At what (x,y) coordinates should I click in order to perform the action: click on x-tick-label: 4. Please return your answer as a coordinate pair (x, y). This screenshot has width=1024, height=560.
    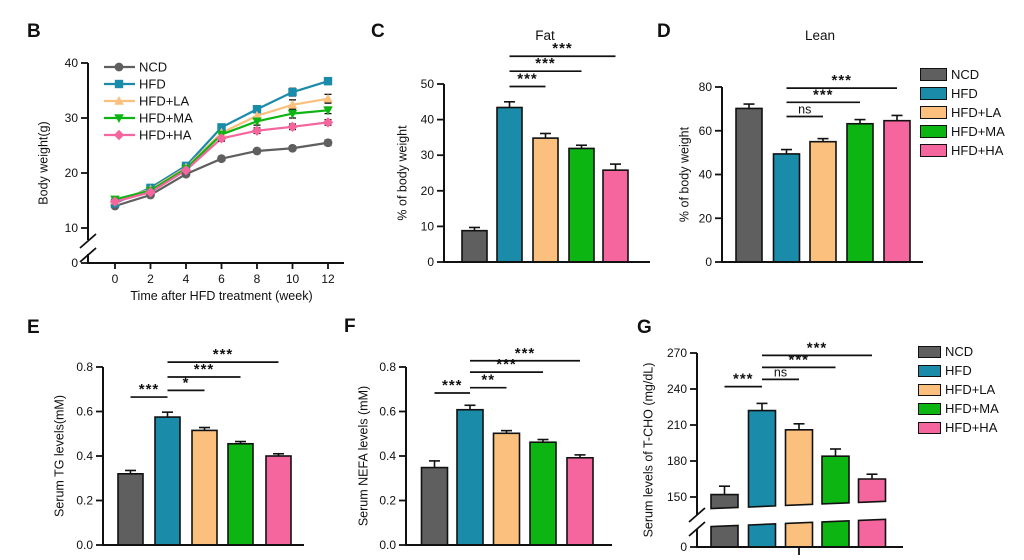
    Looking at the image, I should click on (186, 279).